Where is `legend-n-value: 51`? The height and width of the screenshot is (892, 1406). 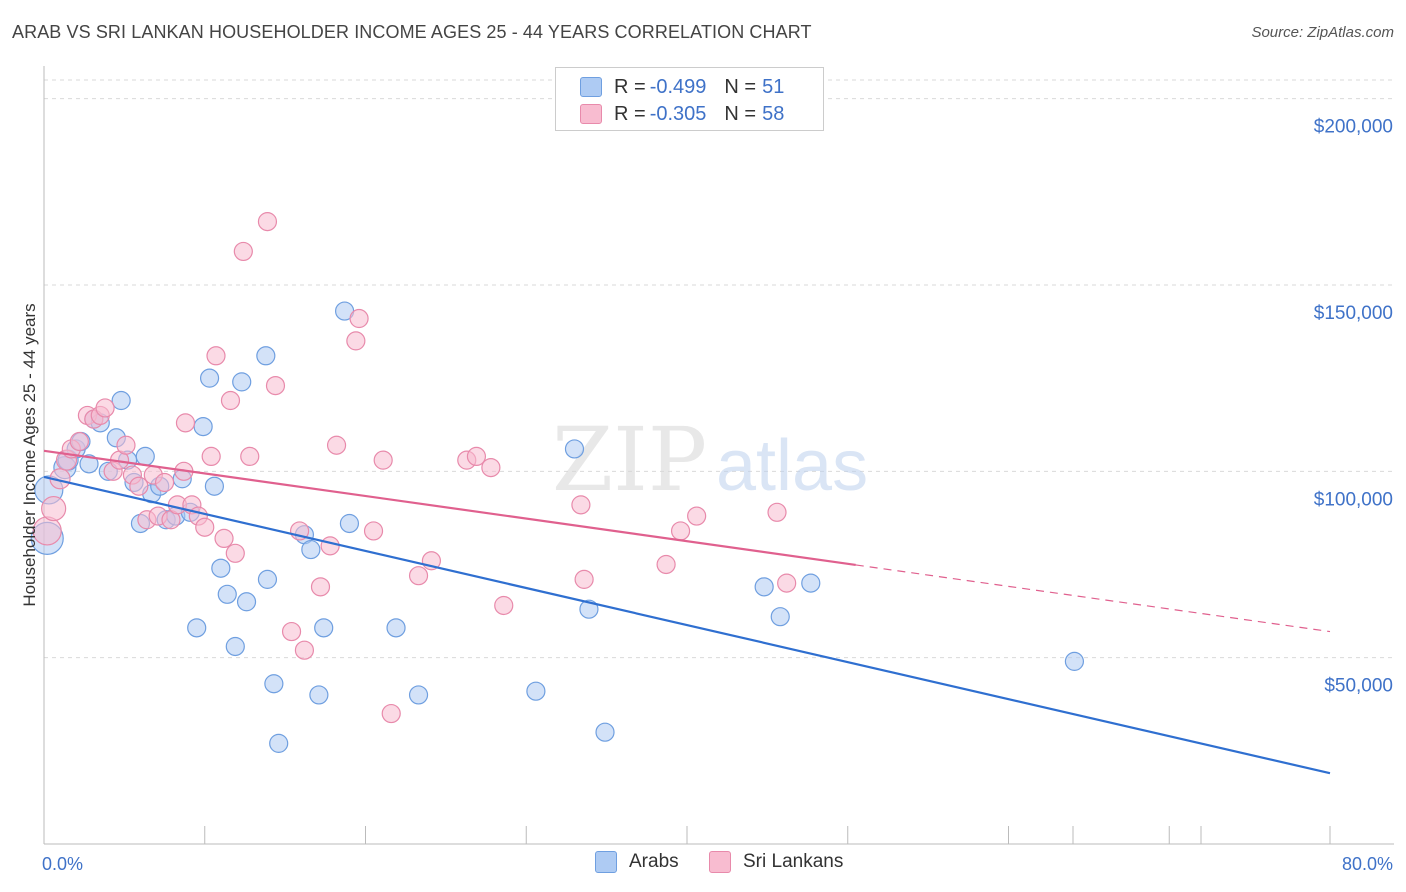 legend-n-value: 51 is located at coordinates (773, 86).